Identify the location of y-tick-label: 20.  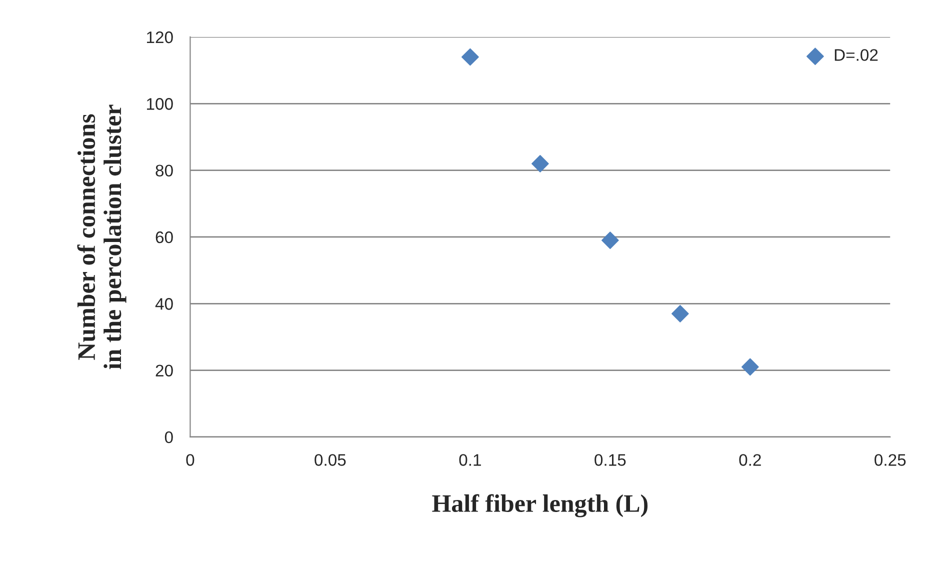
(164, 370).